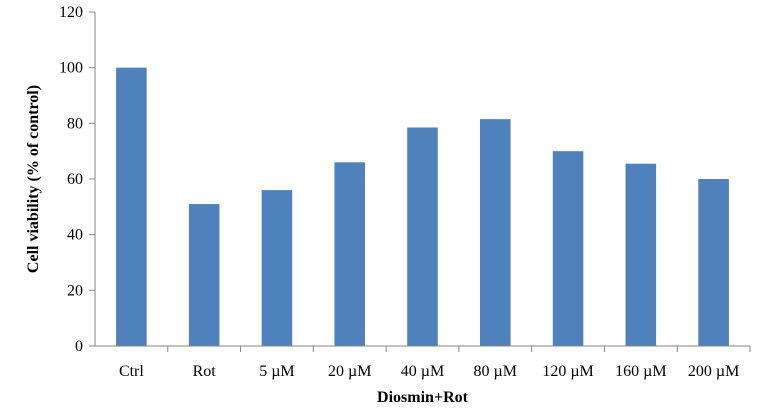 This screenshot has height=412, width=768. I want to click on y-tick-label: 80, so click(75, 123).